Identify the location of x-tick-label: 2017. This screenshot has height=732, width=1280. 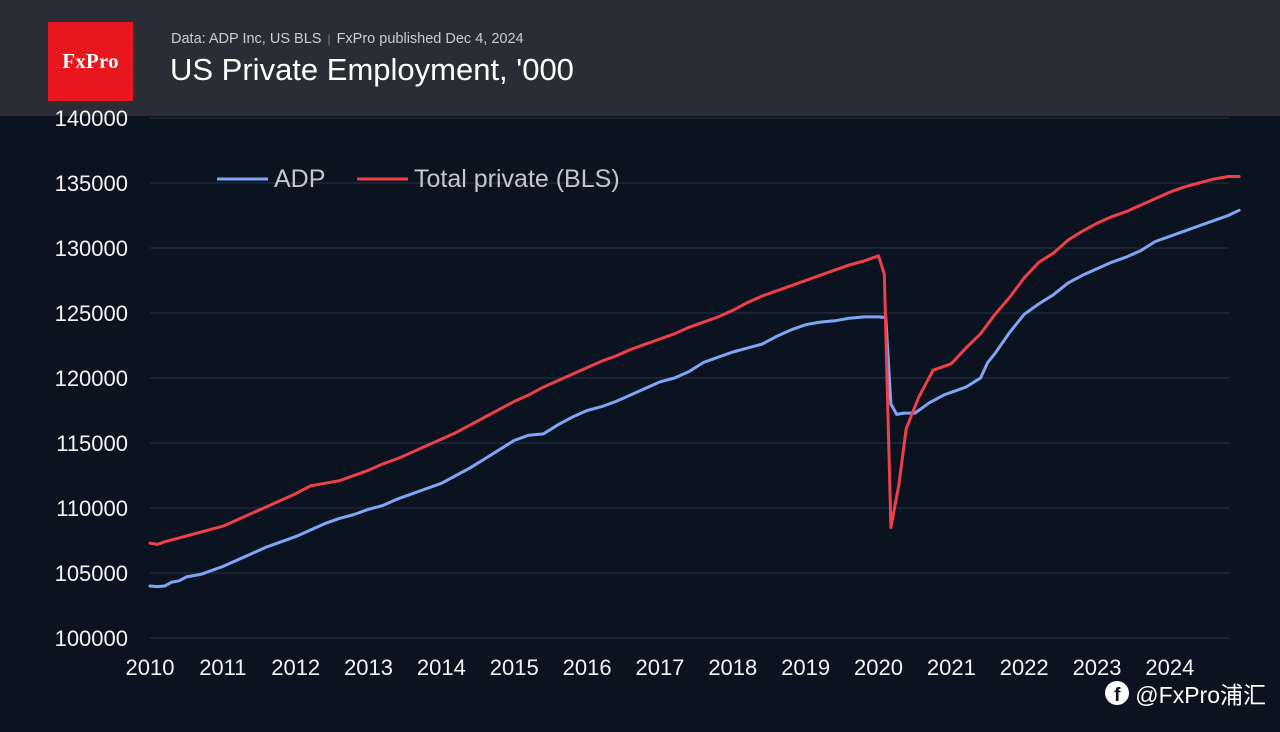
(659, 667).